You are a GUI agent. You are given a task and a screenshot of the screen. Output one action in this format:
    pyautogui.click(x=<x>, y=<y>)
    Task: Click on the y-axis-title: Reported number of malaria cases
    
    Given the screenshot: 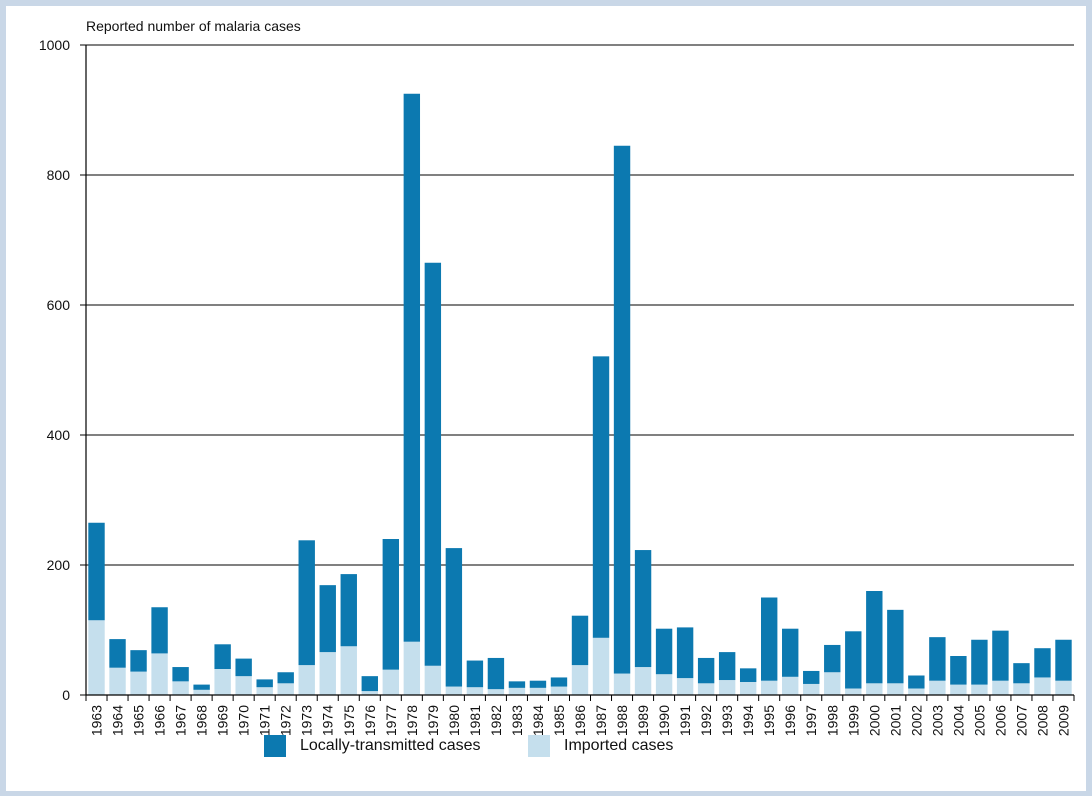 What is the action you would take?
    pyautogui.click(x=193, y=26)
    